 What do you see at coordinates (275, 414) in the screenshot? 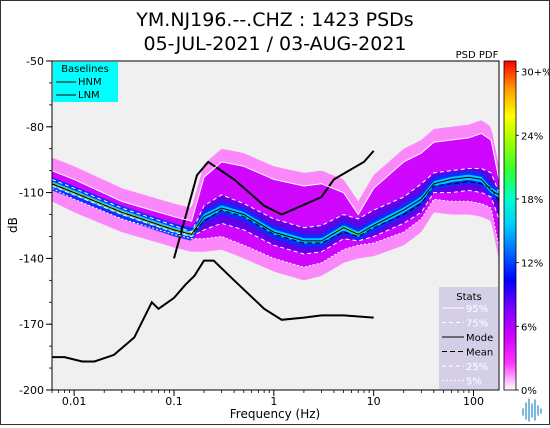
I see `x-axis-label: Frequency (Hz)` at bounding box center [275, 414].